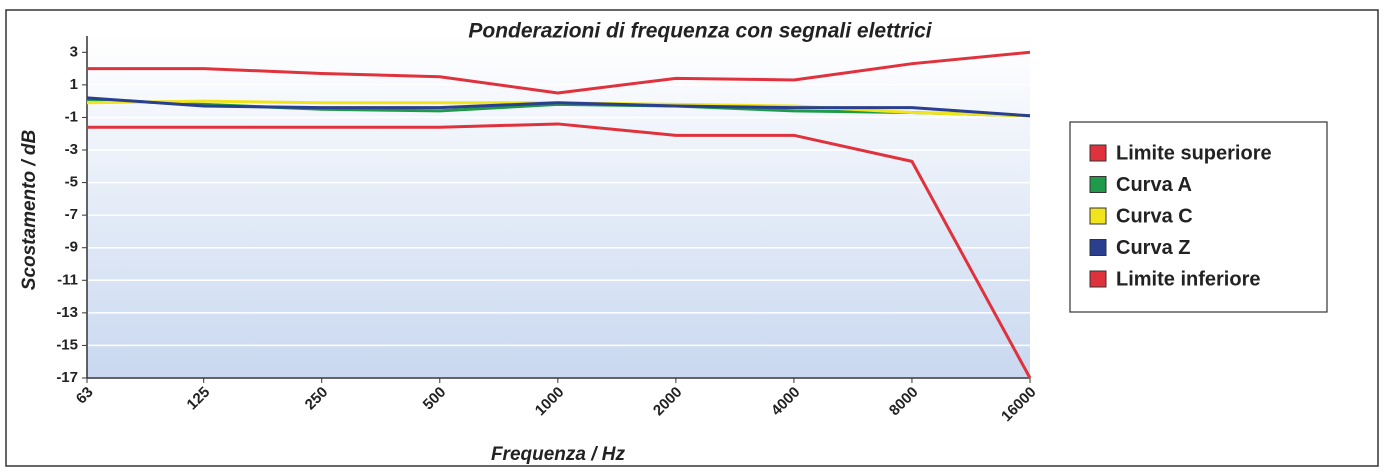 This screenshot has height=473, width=1384. I want to click on y-tick-label: -15, so click(67, 344).